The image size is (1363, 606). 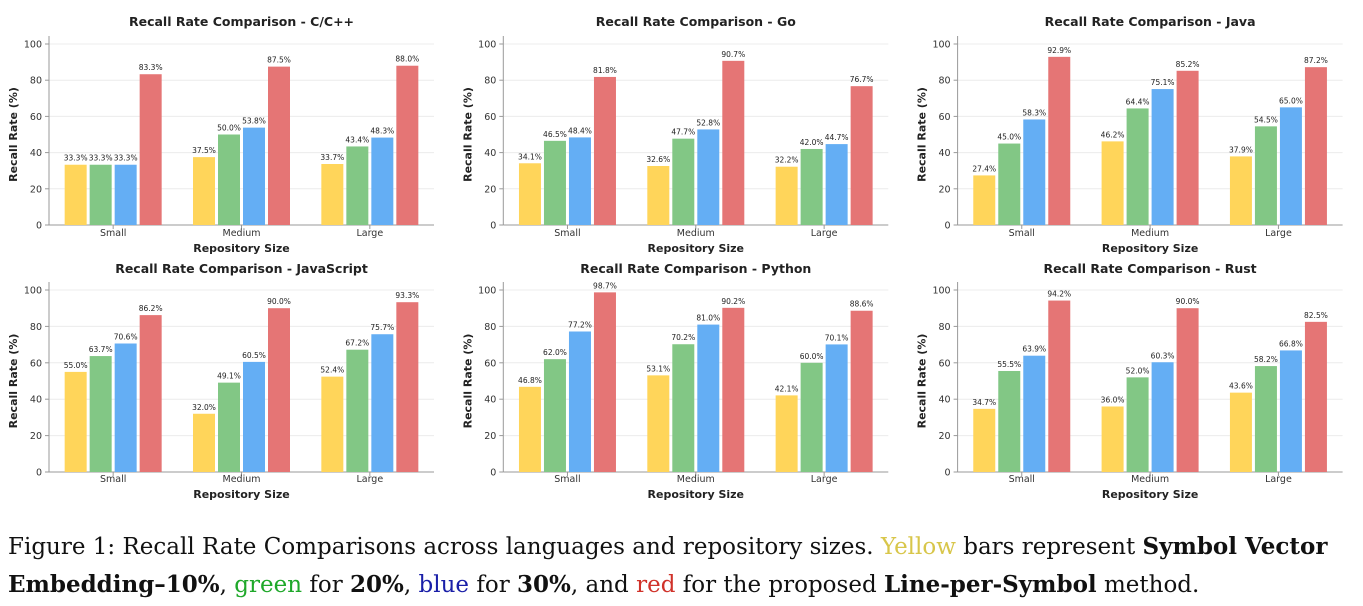 What do you see at coordinates (1009, 364) in the screenshot?
I see `data-label: 55.5%` at bounding box center [1009, 364].